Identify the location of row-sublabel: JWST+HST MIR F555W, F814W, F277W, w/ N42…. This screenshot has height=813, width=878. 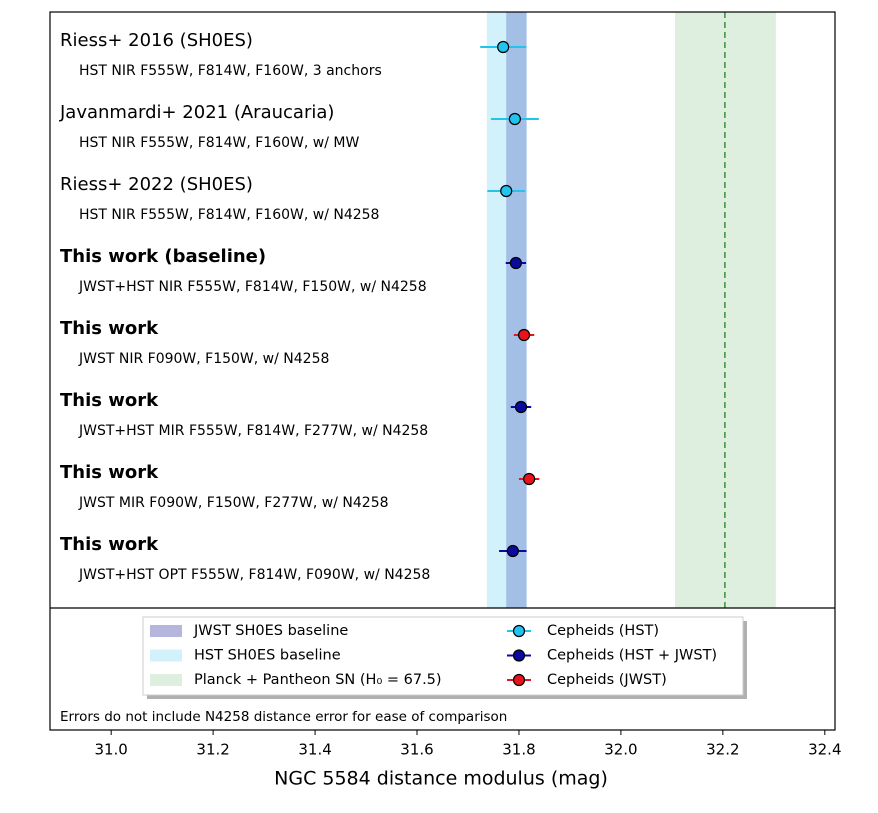
(253, 431).